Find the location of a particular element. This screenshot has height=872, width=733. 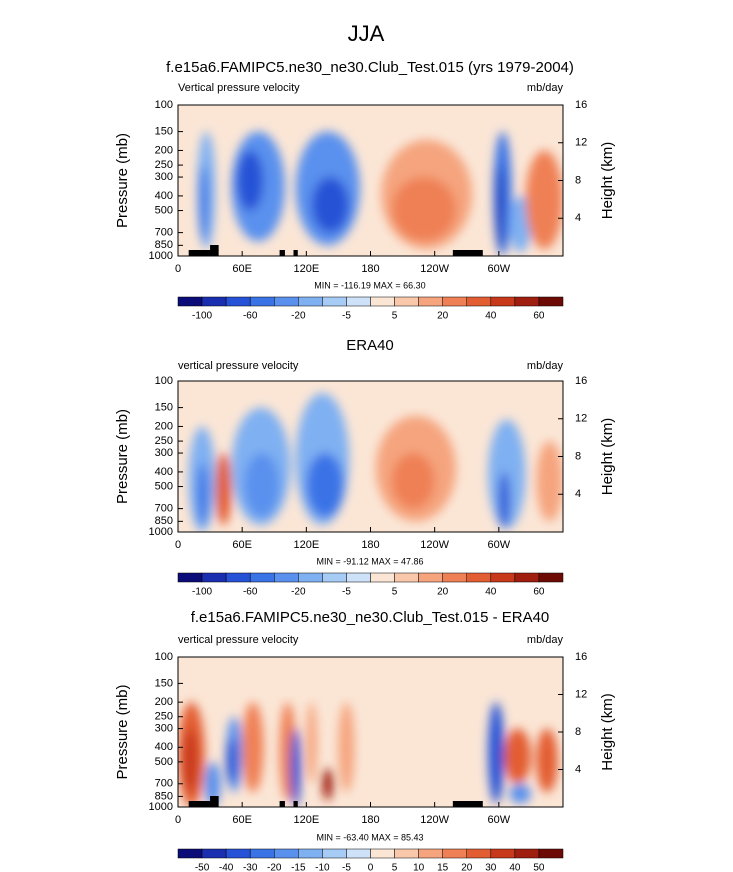

y-tick-label: 250 is located at coordinates (164, 165).